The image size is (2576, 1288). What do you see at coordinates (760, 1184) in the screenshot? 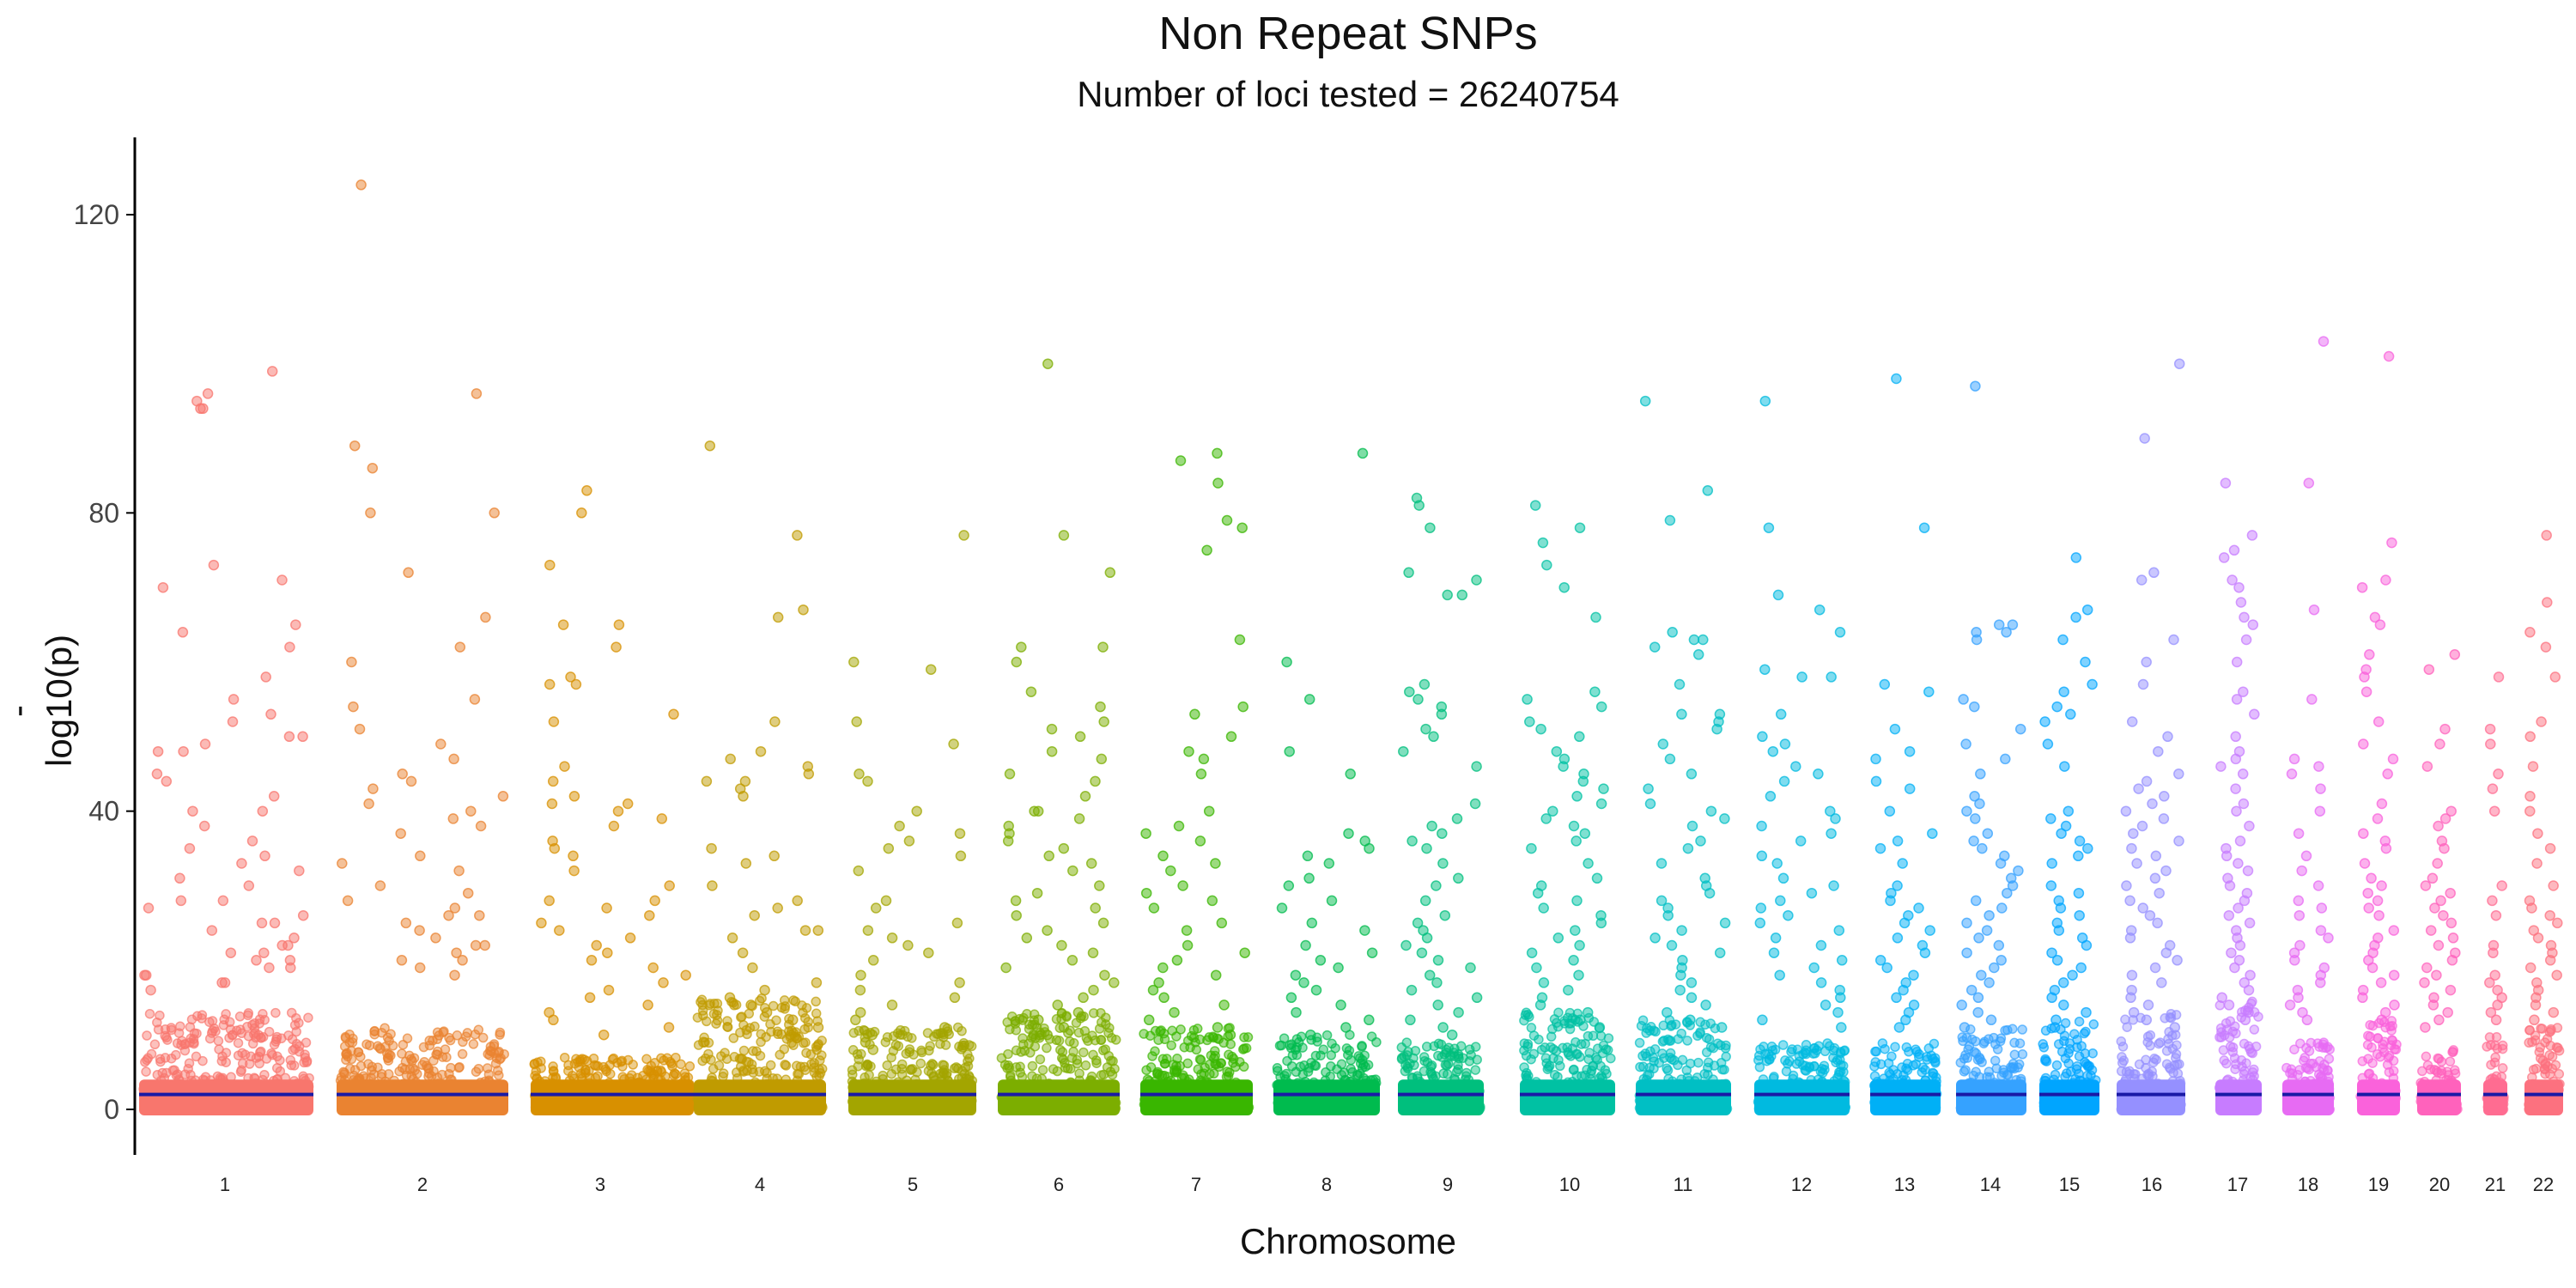
I see `x-tick-label: 4` at bounding box center [760, 1184].